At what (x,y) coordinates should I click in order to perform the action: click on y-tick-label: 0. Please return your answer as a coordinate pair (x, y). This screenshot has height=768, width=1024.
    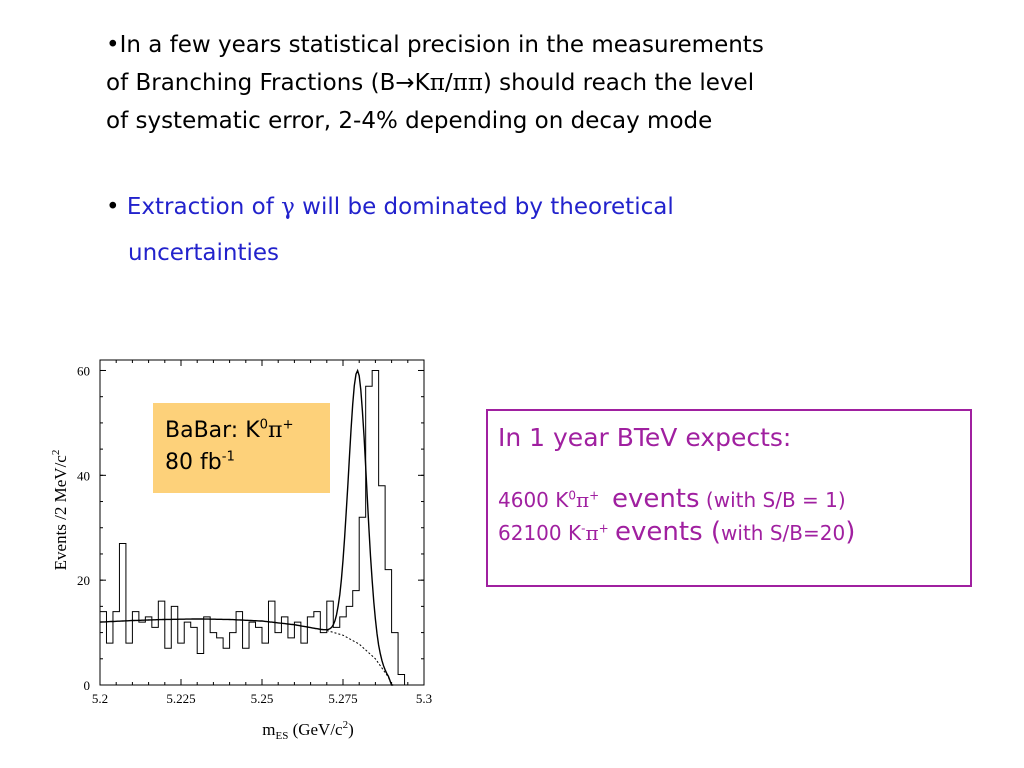
    Looking at the image, I should click on (87, 685).